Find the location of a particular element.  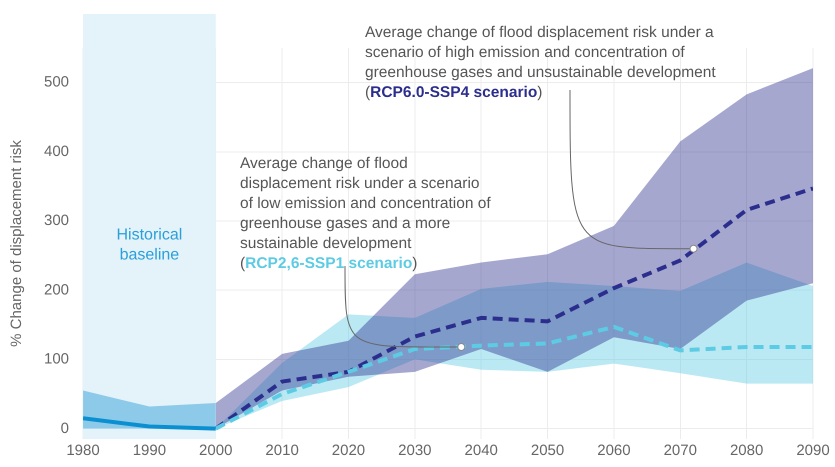

band-label: Historical baseline is located at coordinates (149, 245).